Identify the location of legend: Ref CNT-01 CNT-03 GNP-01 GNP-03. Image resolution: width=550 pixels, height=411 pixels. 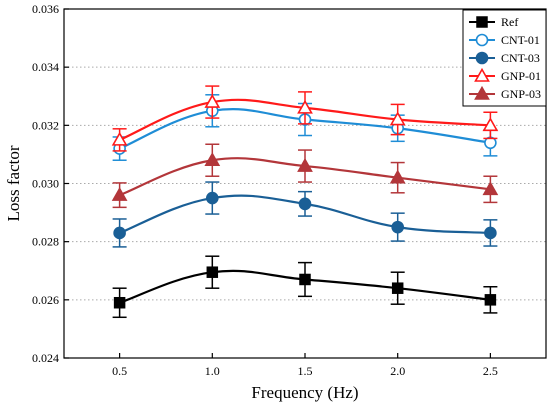
(504, 58).